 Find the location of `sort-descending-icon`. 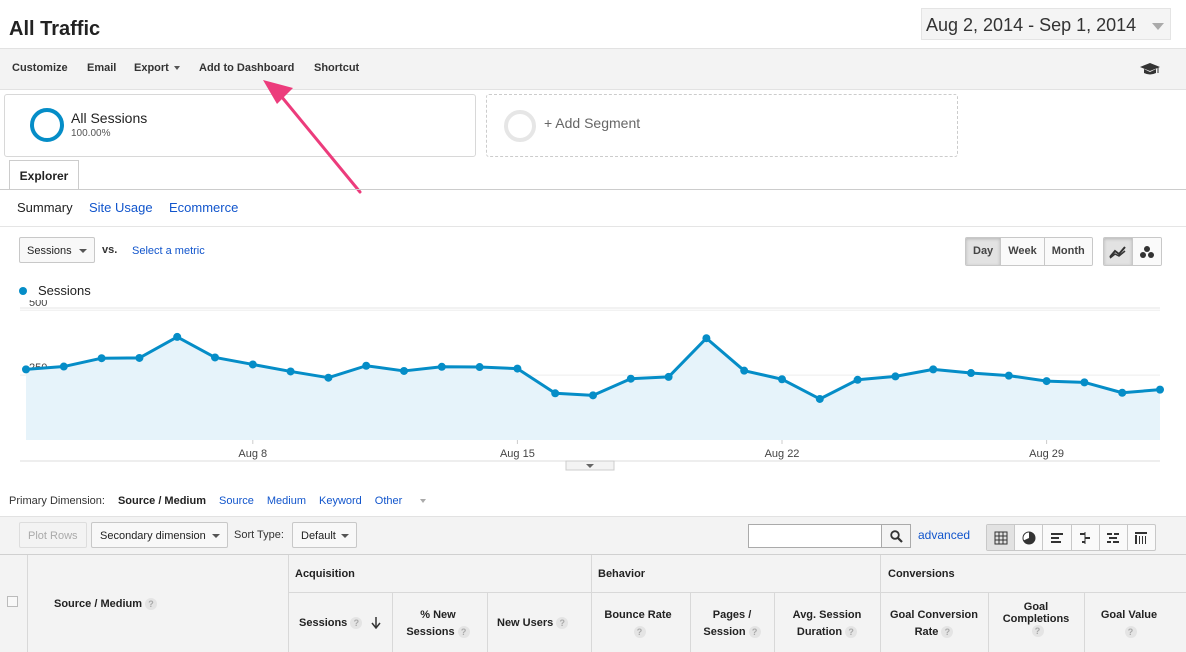

sort-descending-icon is located at coordinates (376, 623).